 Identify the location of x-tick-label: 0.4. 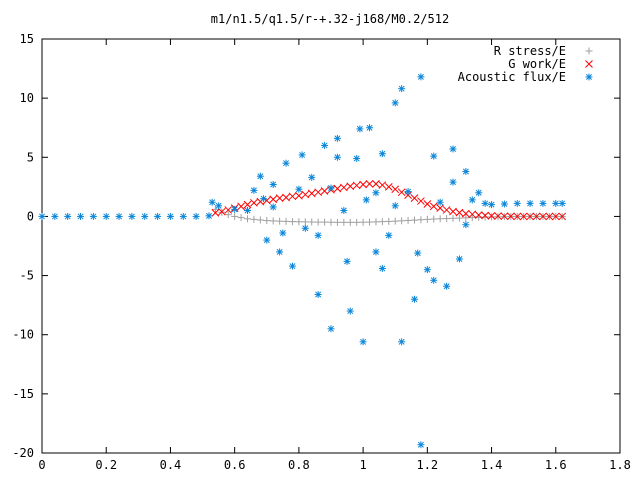
(171, 465).